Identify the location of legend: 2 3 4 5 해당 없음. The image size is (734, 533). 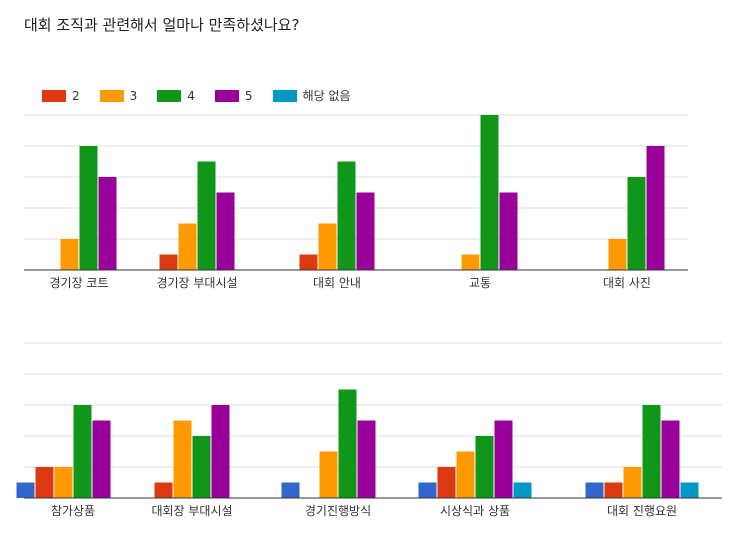
(206, 95).